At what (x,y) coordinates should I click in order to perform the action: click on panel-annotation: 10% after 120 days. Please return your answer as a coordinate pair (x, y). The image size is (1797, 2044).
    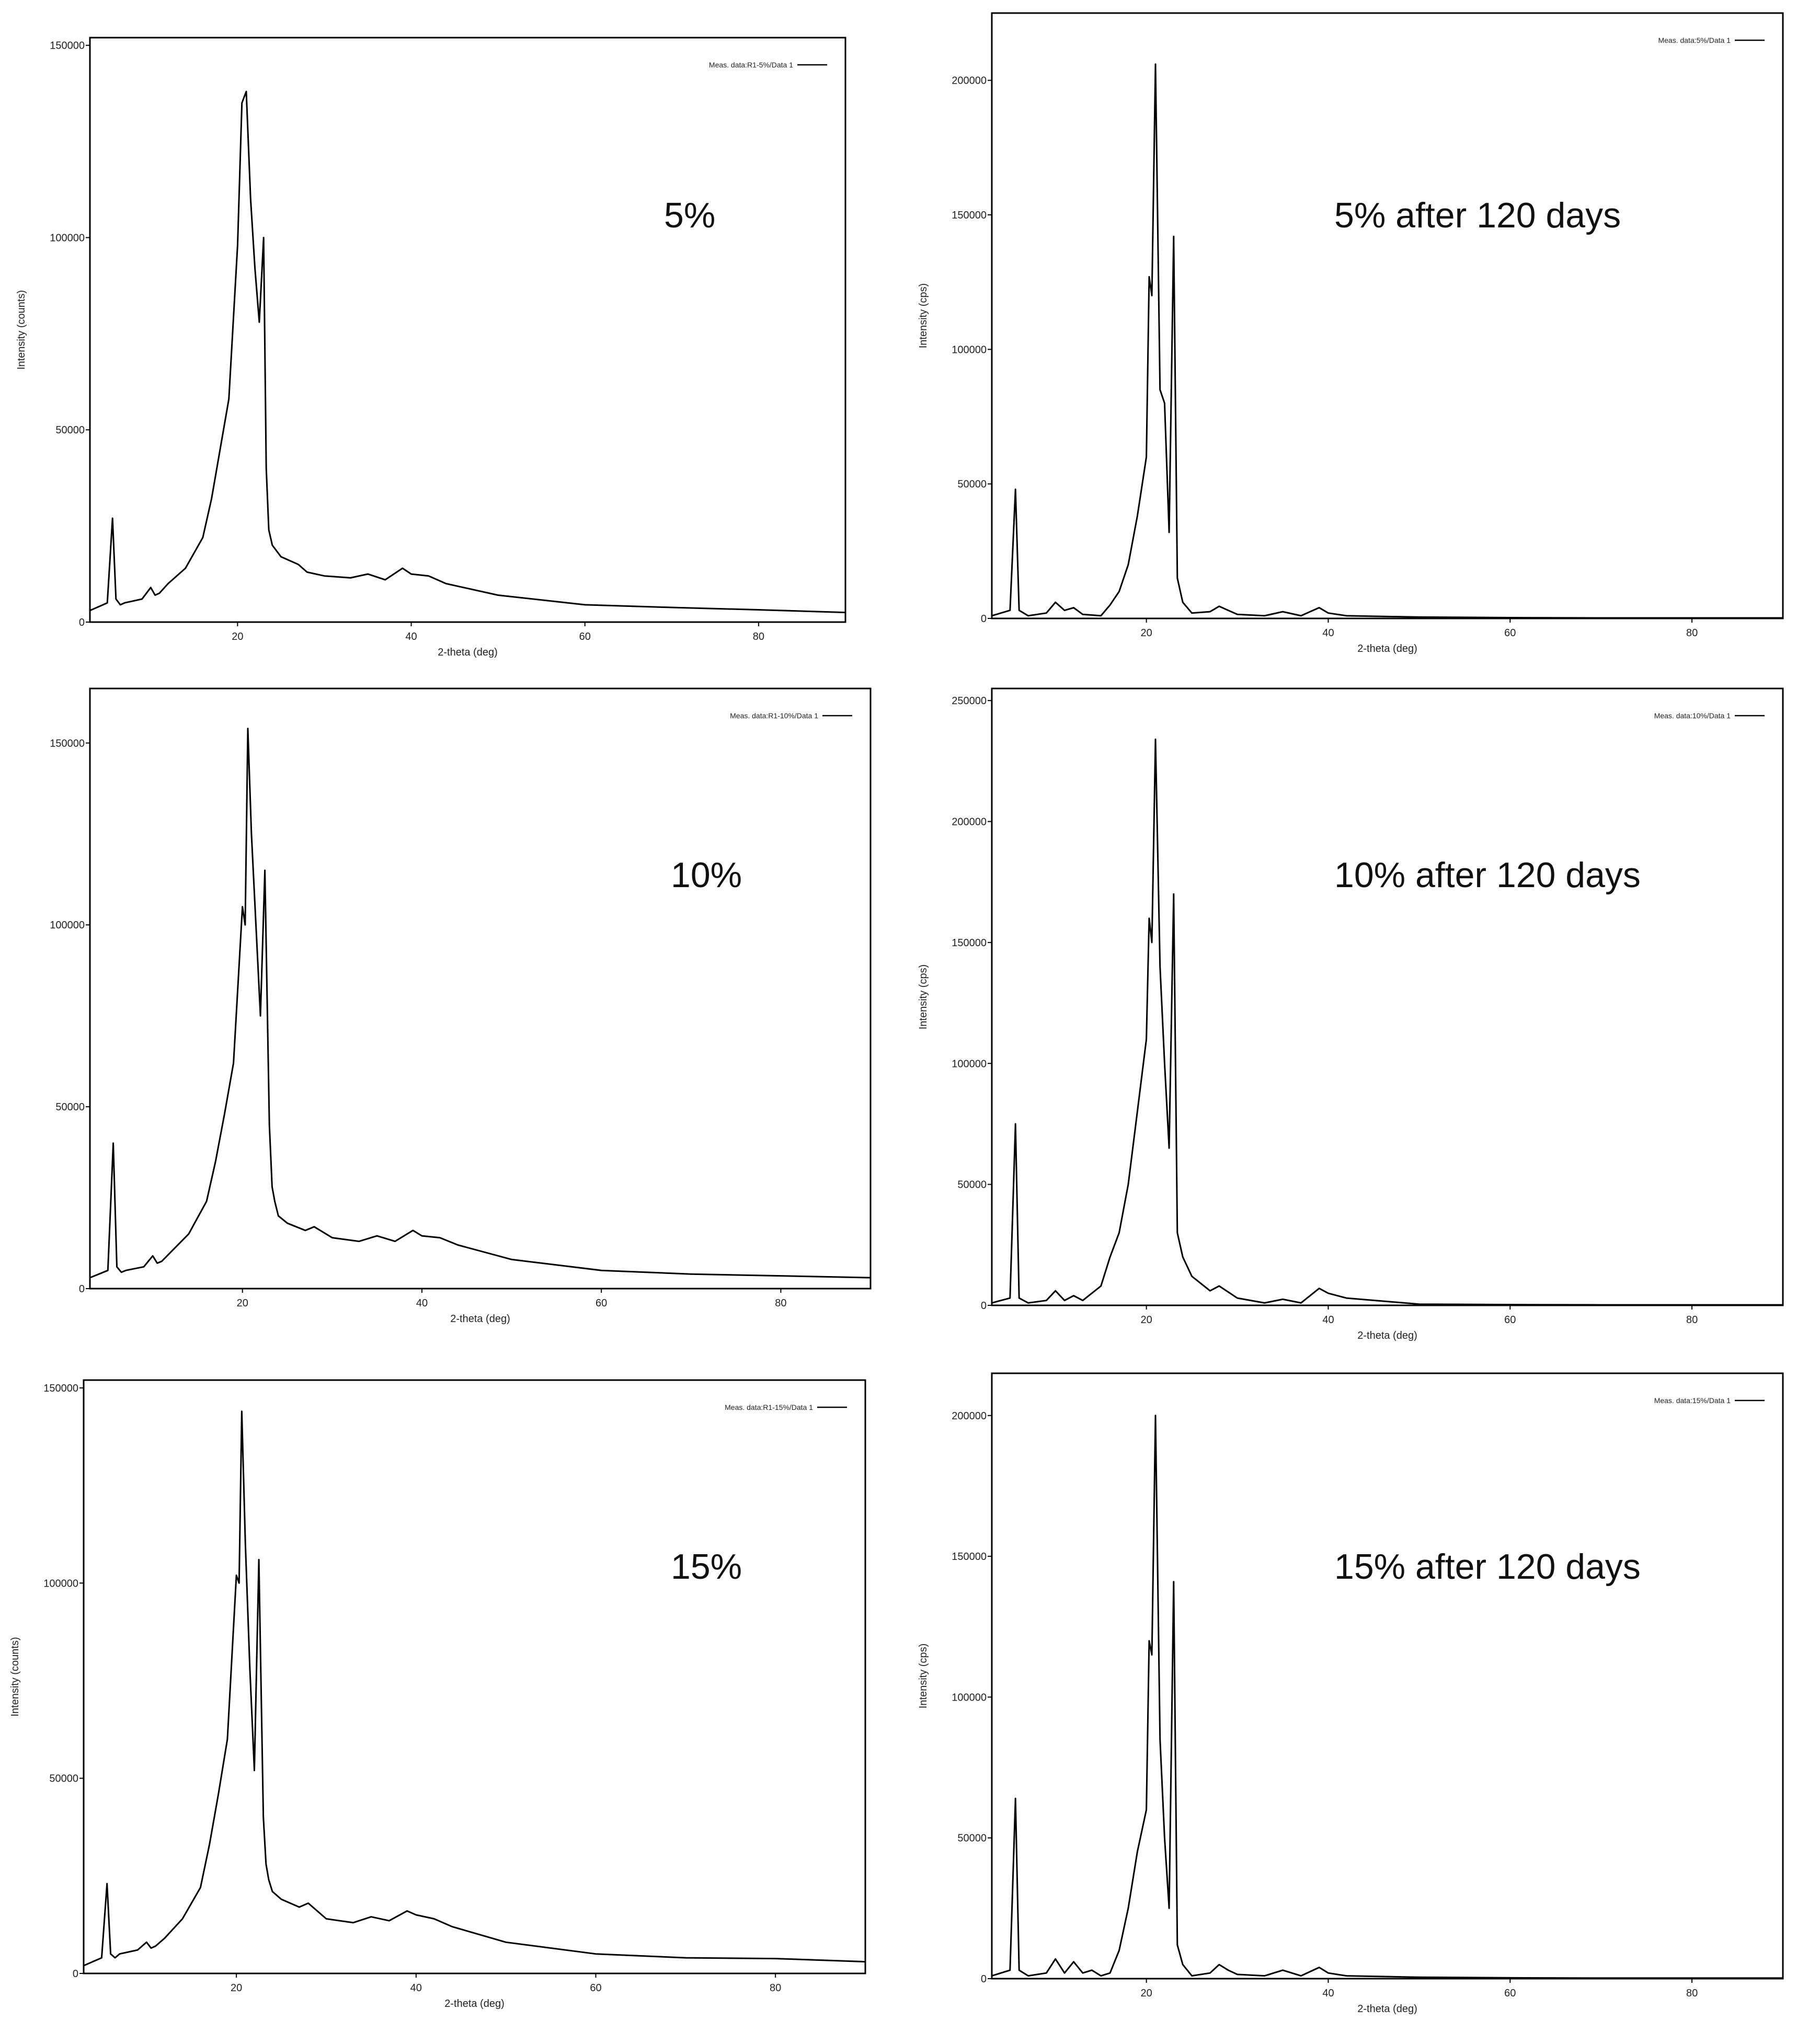
    Looking at the image, I should click on (1487, 875).